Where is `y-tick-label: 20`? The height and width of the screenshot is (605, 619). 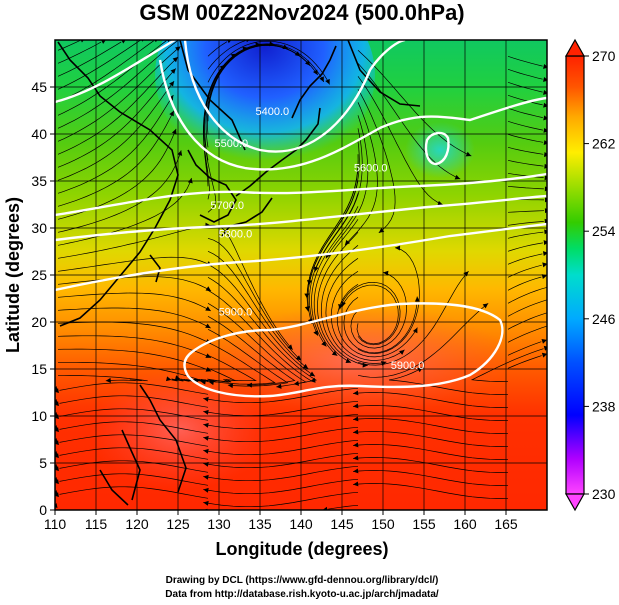 y-tick-label: 20 is located at coordinates (39, 322).